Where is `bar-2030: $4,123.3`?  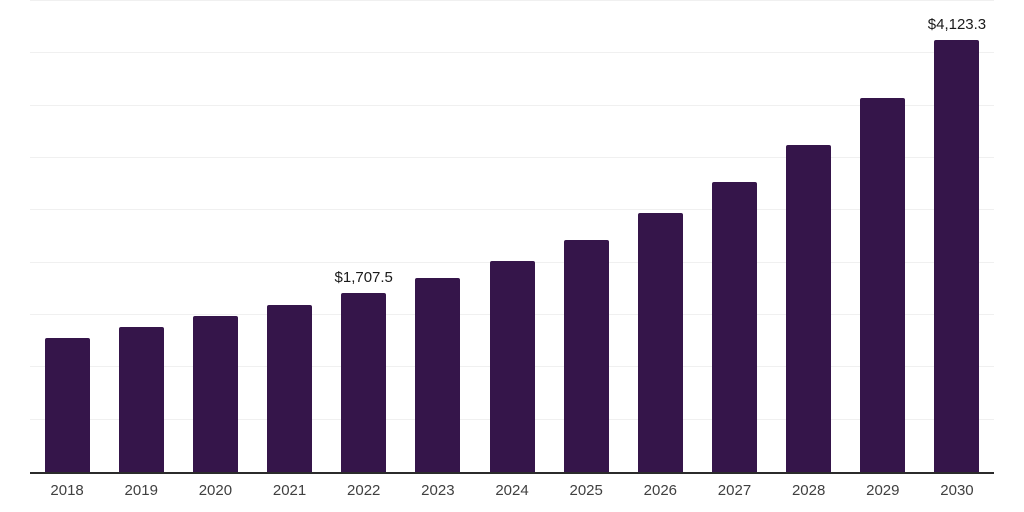
bar-2030: $4,123.3 is located at coordinates (957, 244).